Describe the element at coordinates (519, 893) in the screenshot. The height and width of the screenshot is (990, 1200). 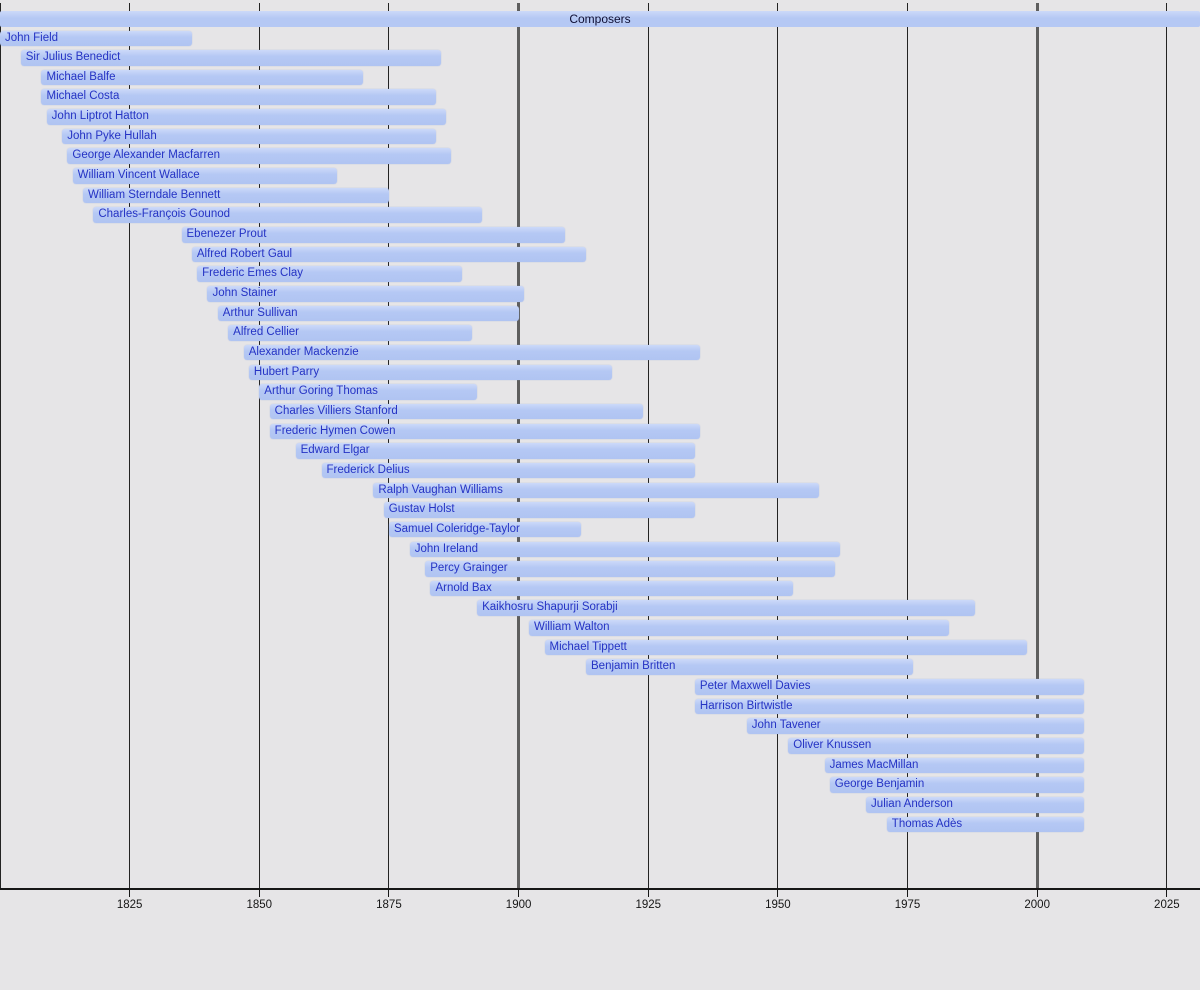
I see `axis-tick-1900` at that location.